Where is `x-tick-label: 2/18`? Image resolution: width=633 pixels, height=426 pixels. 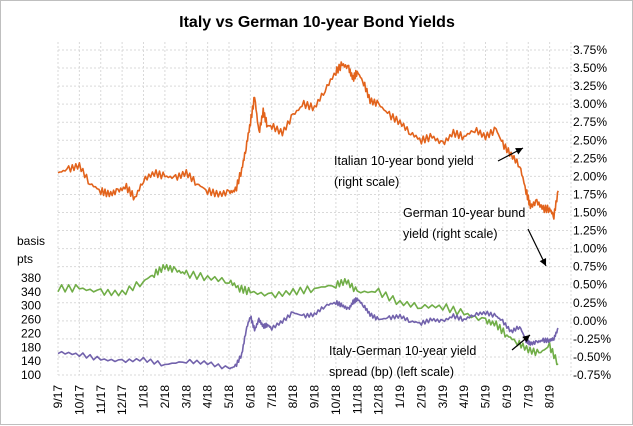 x-tick-label: 2/18 is located at coordinates (165, 397).